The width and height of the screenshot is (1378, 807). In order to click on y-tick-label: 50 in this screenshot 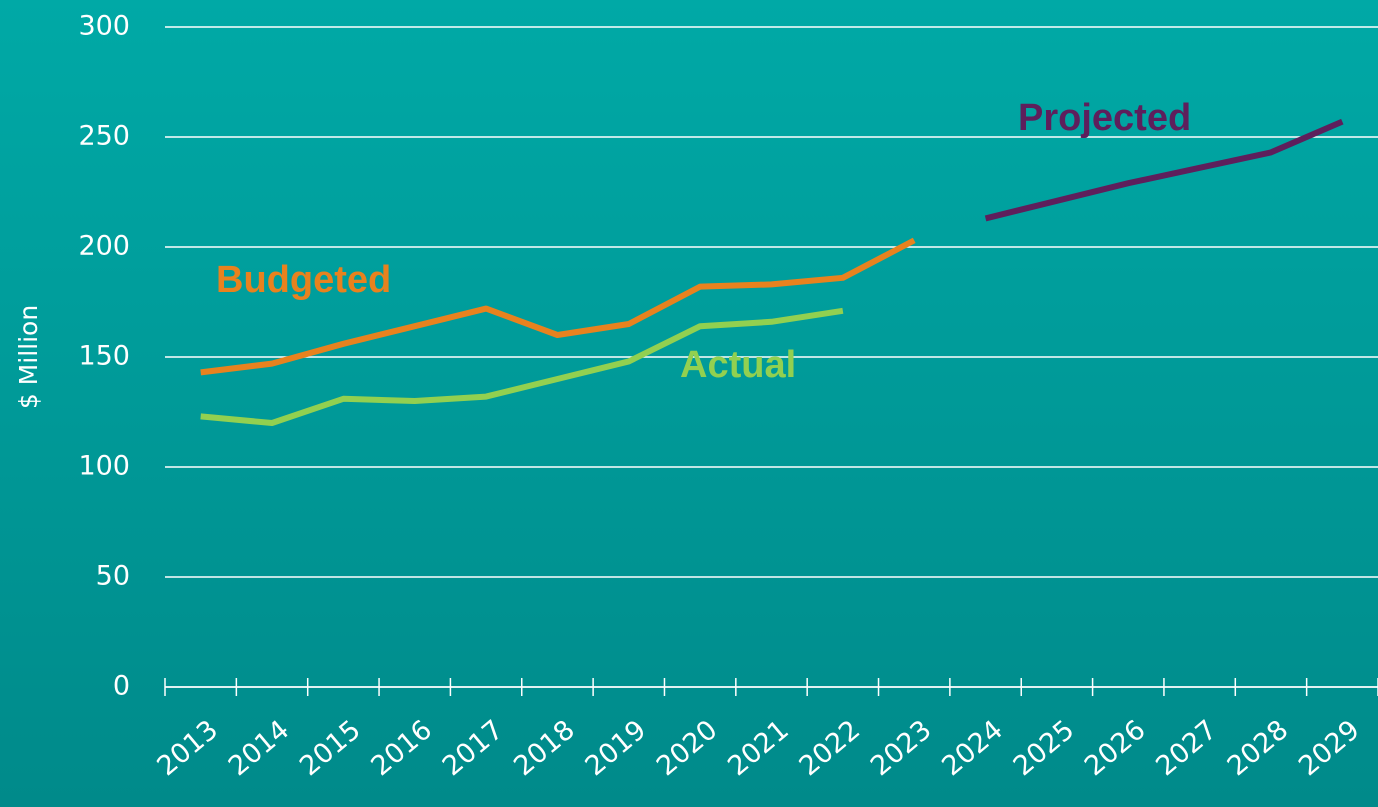, I will do `click(113, 576)`.